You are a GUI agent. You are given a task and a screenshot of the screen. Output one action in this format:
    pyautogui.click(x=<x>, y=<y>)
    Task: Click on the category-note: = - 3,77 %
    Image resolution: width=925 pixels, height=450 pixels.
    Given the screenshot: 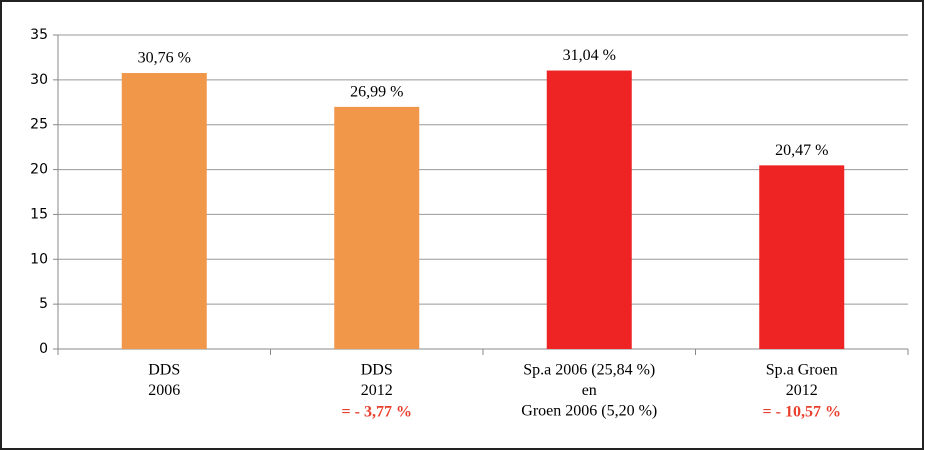 What is the action you would take?
    pyautogui.click(x=377, y=412)
    